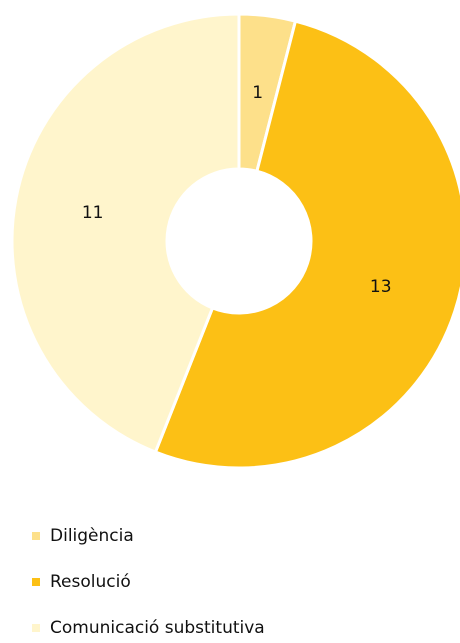 Image resolution: width=460 pixels, height=643 pixels. What do you see at coordinates (90, 582) in the screenshot?
I see `legend-label: Resolució` at bounding box center [90, 582].